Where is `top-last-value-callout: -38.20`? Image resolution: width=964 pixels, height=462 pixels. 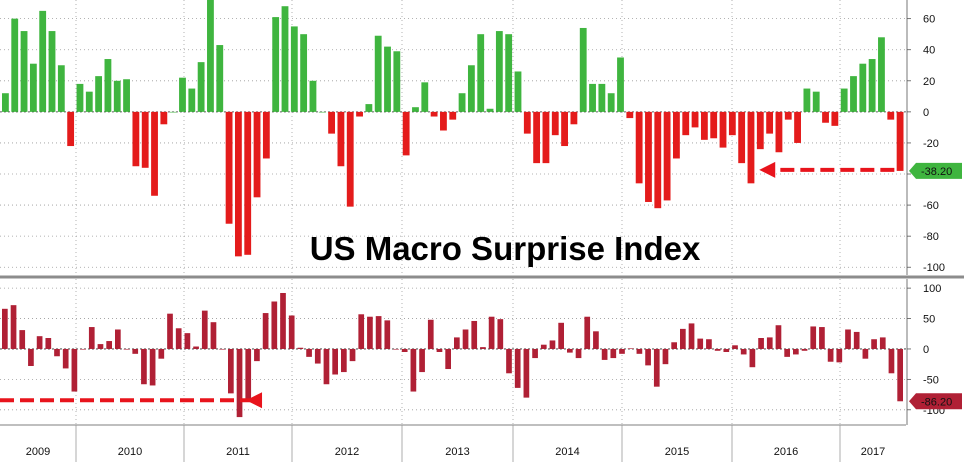
top-last-value-callout: -38.20 is located at coordinates (935, 170).